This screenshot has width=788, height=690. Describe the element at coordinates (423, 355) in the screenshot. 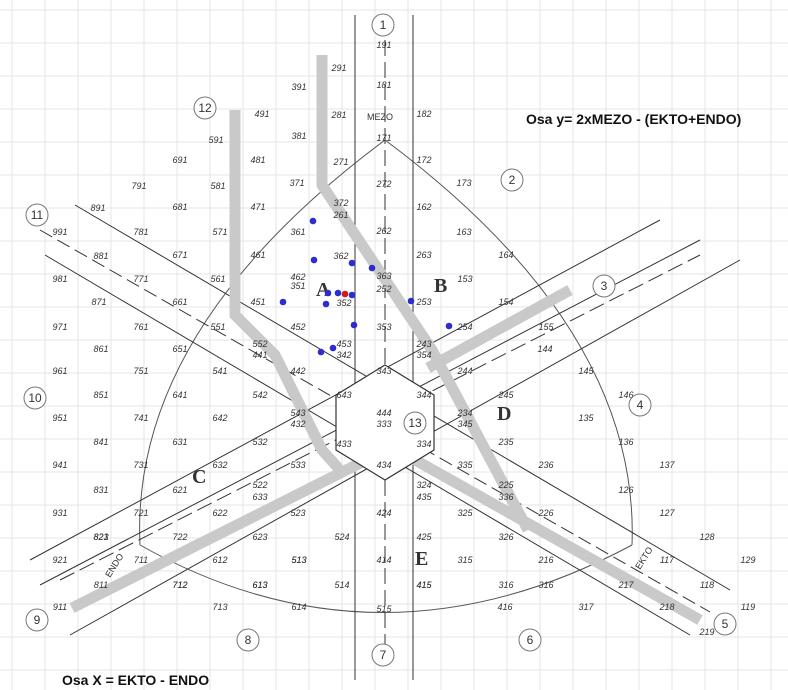

I see `cell-label: 354` at that location.